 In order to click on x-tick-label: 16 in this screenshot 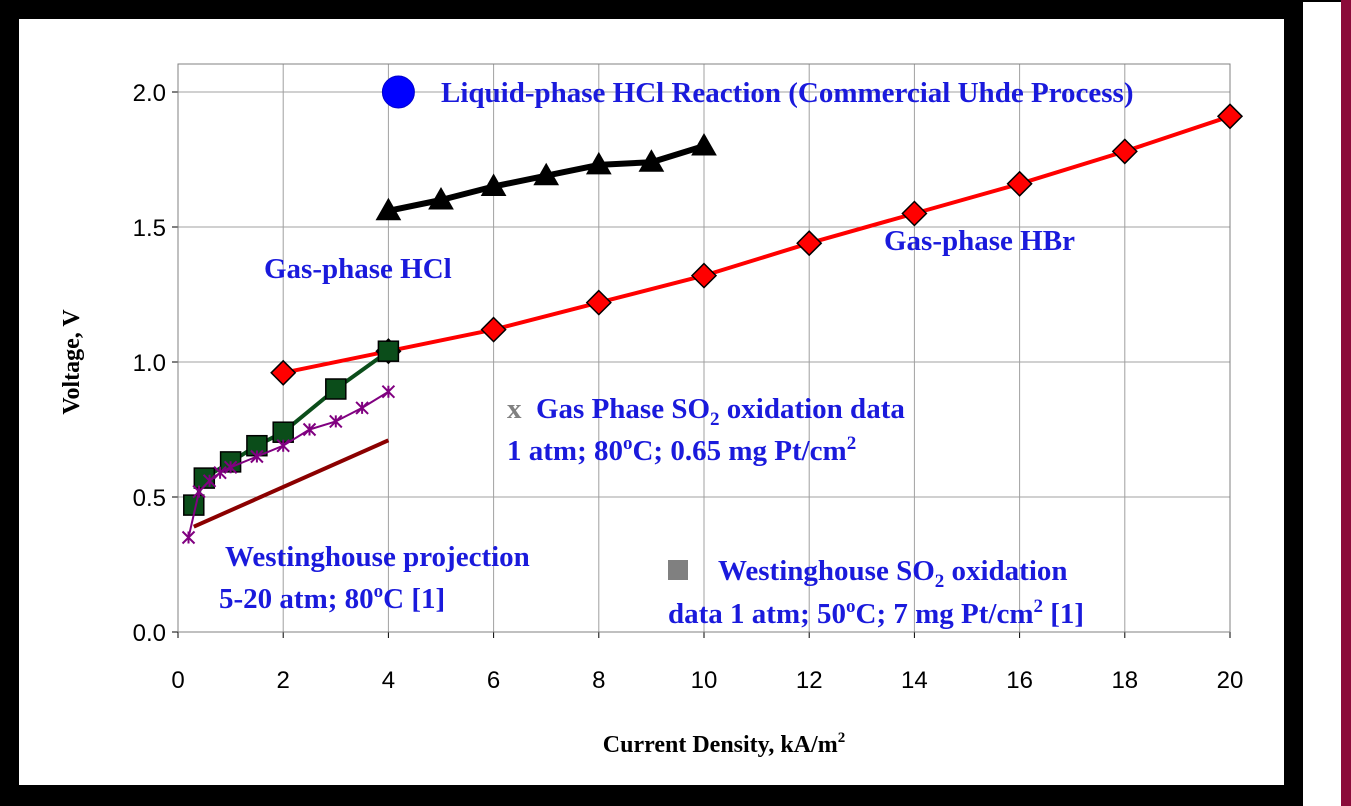, I will do `click(1019, 680)`.